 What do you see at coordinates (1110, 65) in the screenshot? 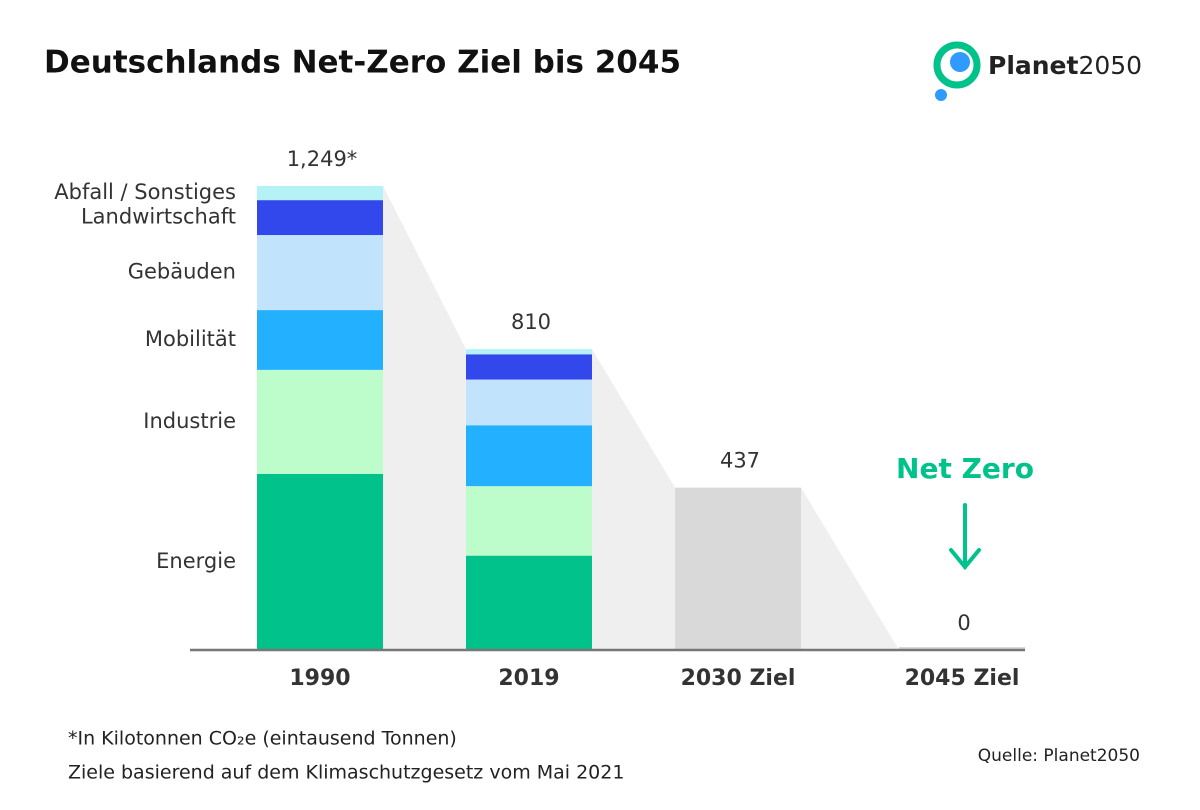
I see `logo-suffix: 2050` at bounding box center [1110, 65].